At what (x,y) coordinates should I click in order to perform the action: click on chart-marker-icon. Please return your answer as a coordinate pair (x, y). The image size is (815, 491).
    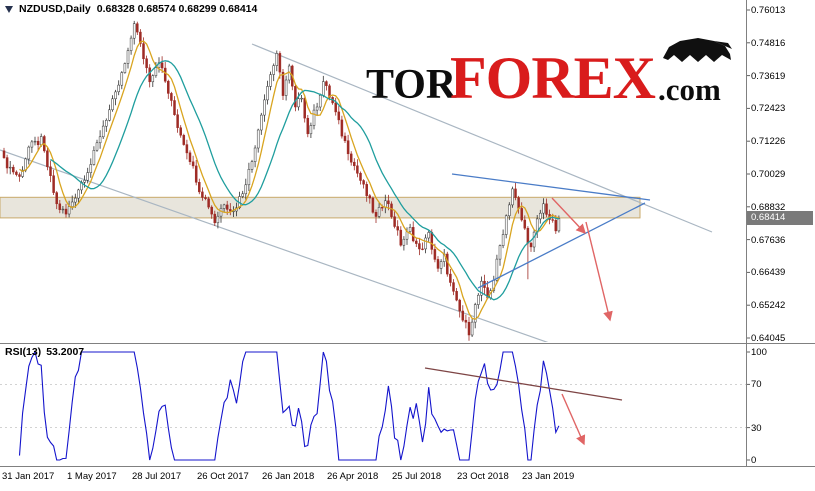
    Looking at the image, I should click on (9, 9).